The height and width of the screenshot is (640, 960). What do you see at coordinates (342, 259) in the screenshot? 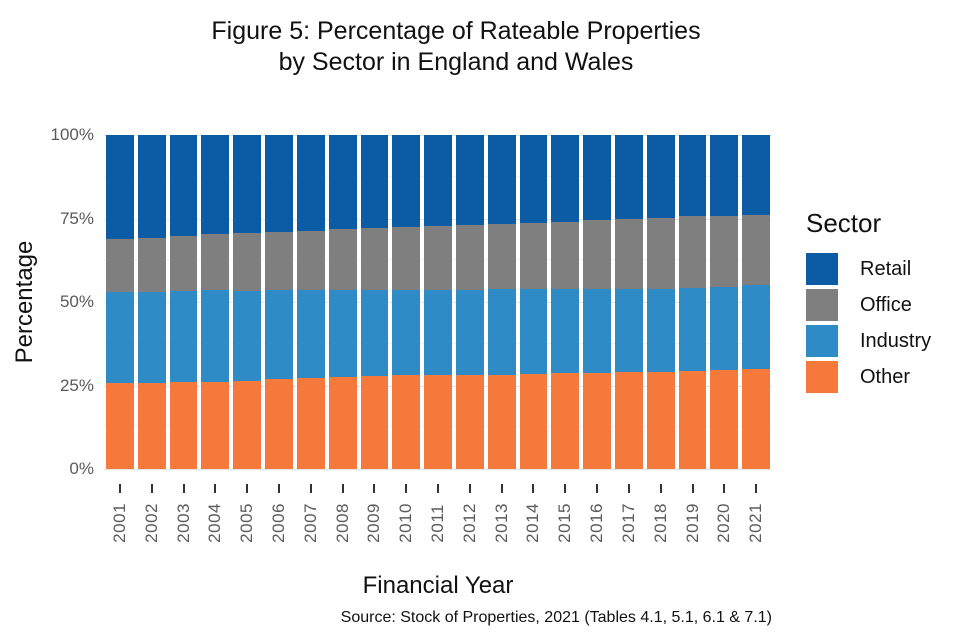
I see `bar-segment-office-2008` at bounding box center [342, 259].